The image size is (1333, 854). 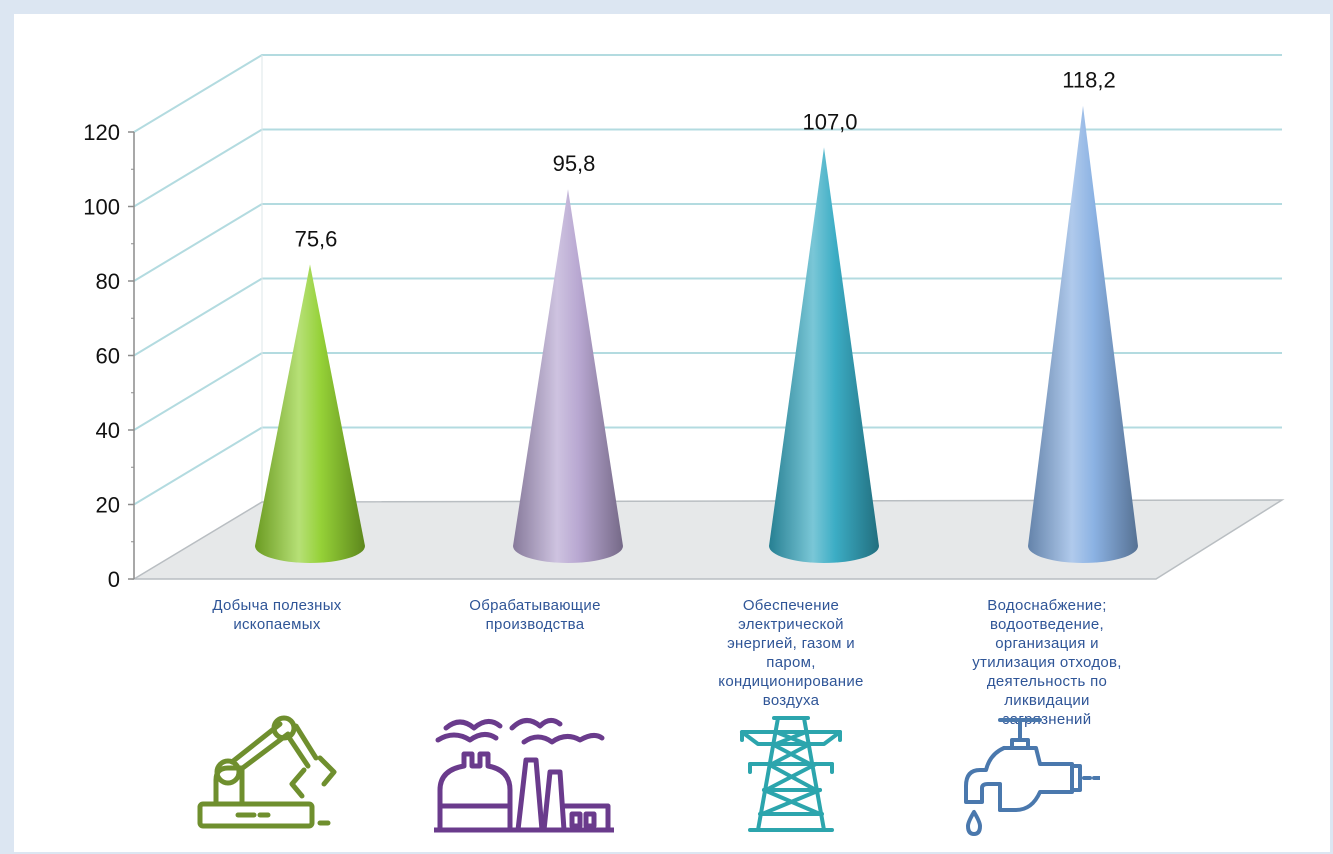 I want to click on factory-icon, so click(x=524, y=775).